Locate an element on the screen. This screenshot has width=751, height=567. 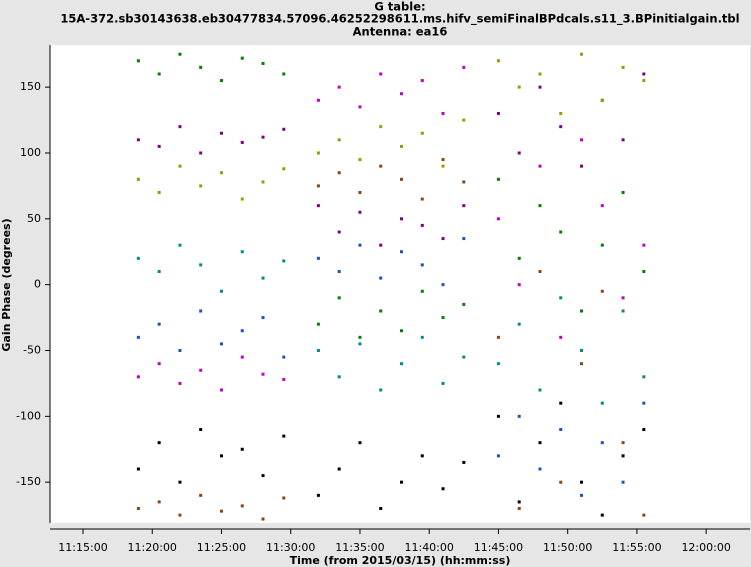
x-tick-label: 11:50:00 is located at coordinates (567, 547).